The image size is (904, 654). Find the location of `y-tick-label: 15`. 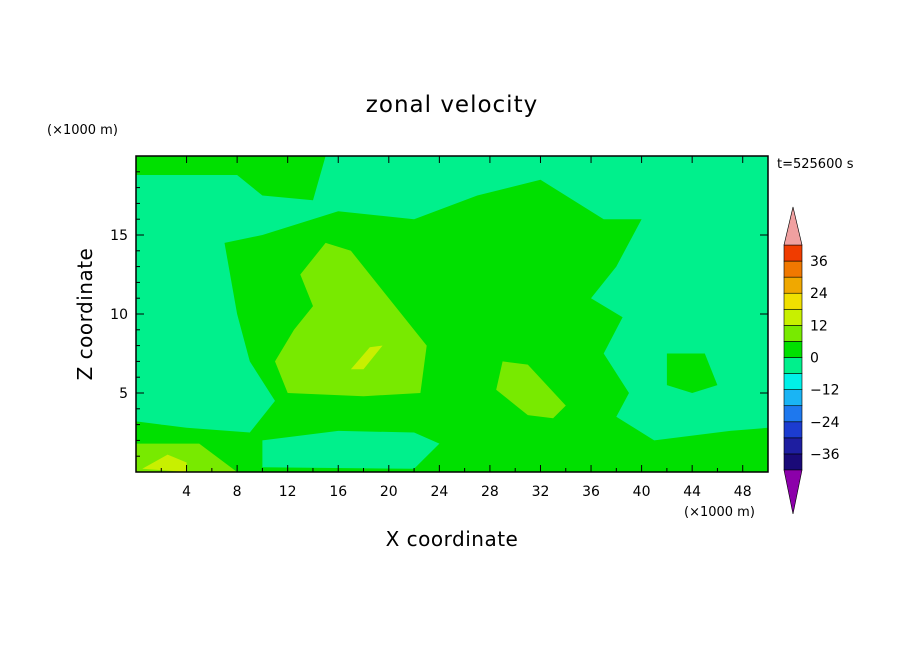

y-tick-label: 15 is located at coordinates (119, 236).